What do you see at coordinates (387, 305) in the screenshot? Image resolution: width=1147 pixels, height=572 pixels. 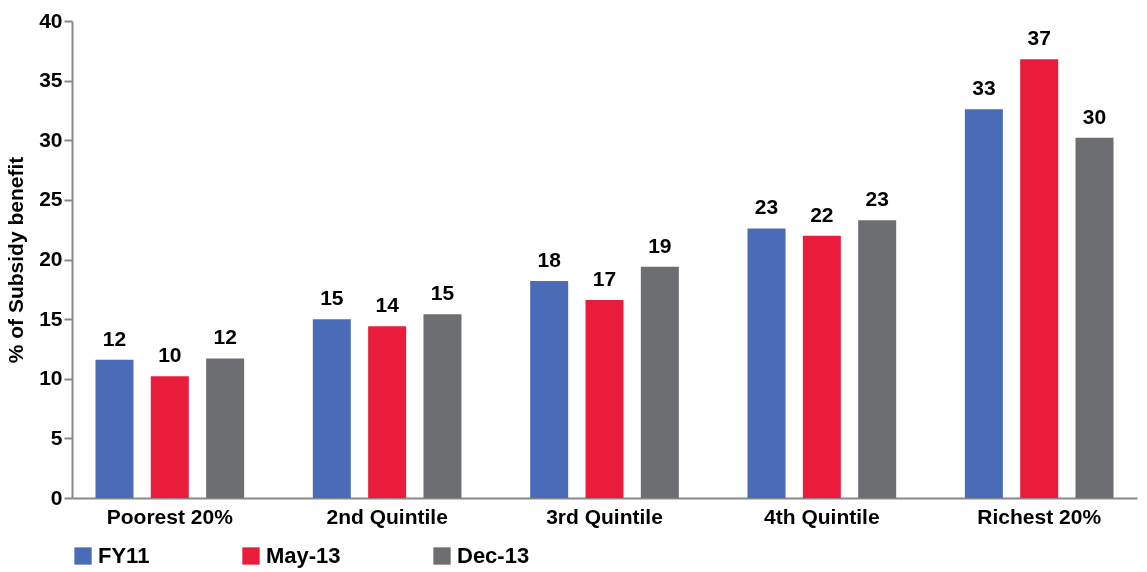 I see `data-label: 14` at bounding box center [387, 305].